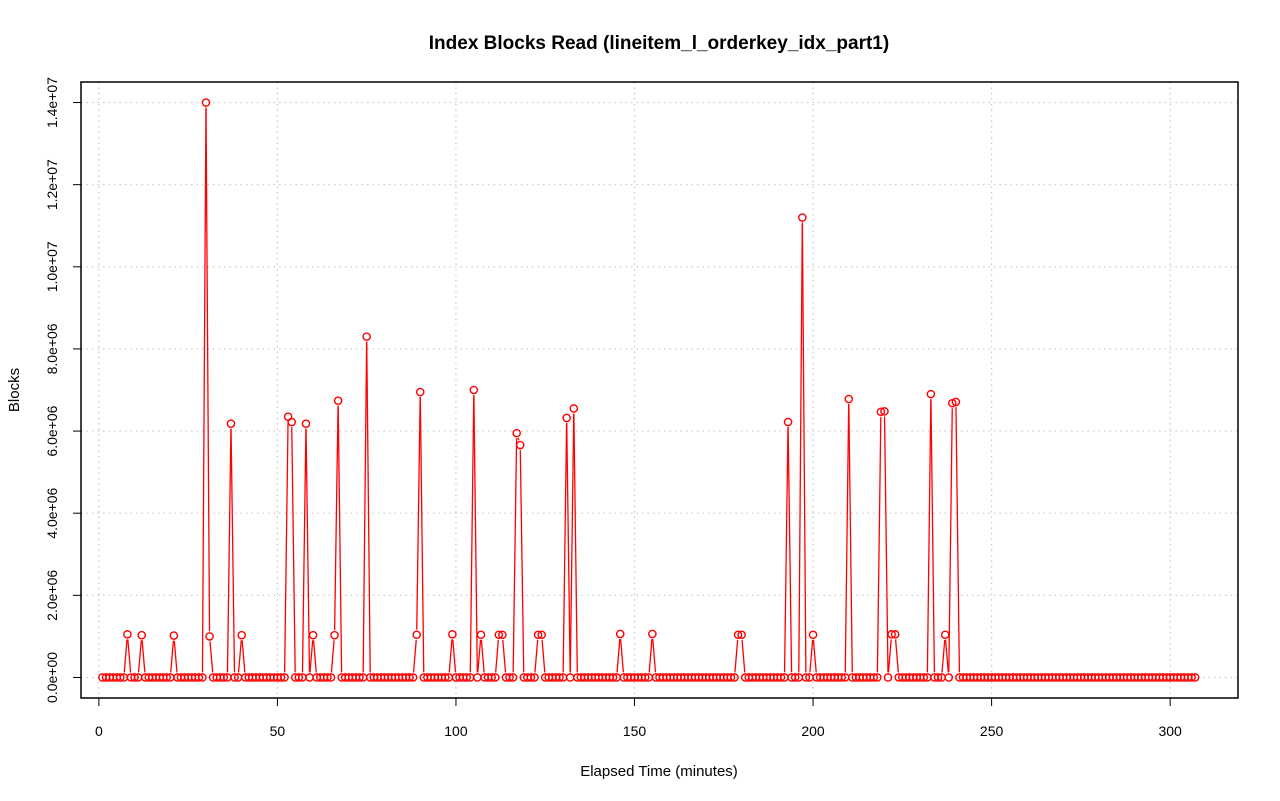  Describe the element at coordinates (52, 512) in the screenshot. I see `y-tick-label: 4.0e+06` at that location.